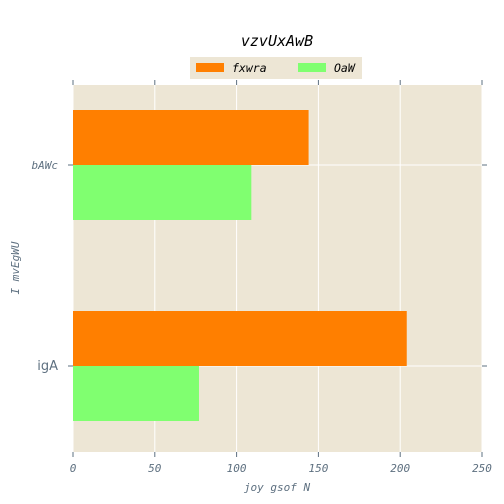  I want to click on x-tick-label: 150, so click(318, 468).